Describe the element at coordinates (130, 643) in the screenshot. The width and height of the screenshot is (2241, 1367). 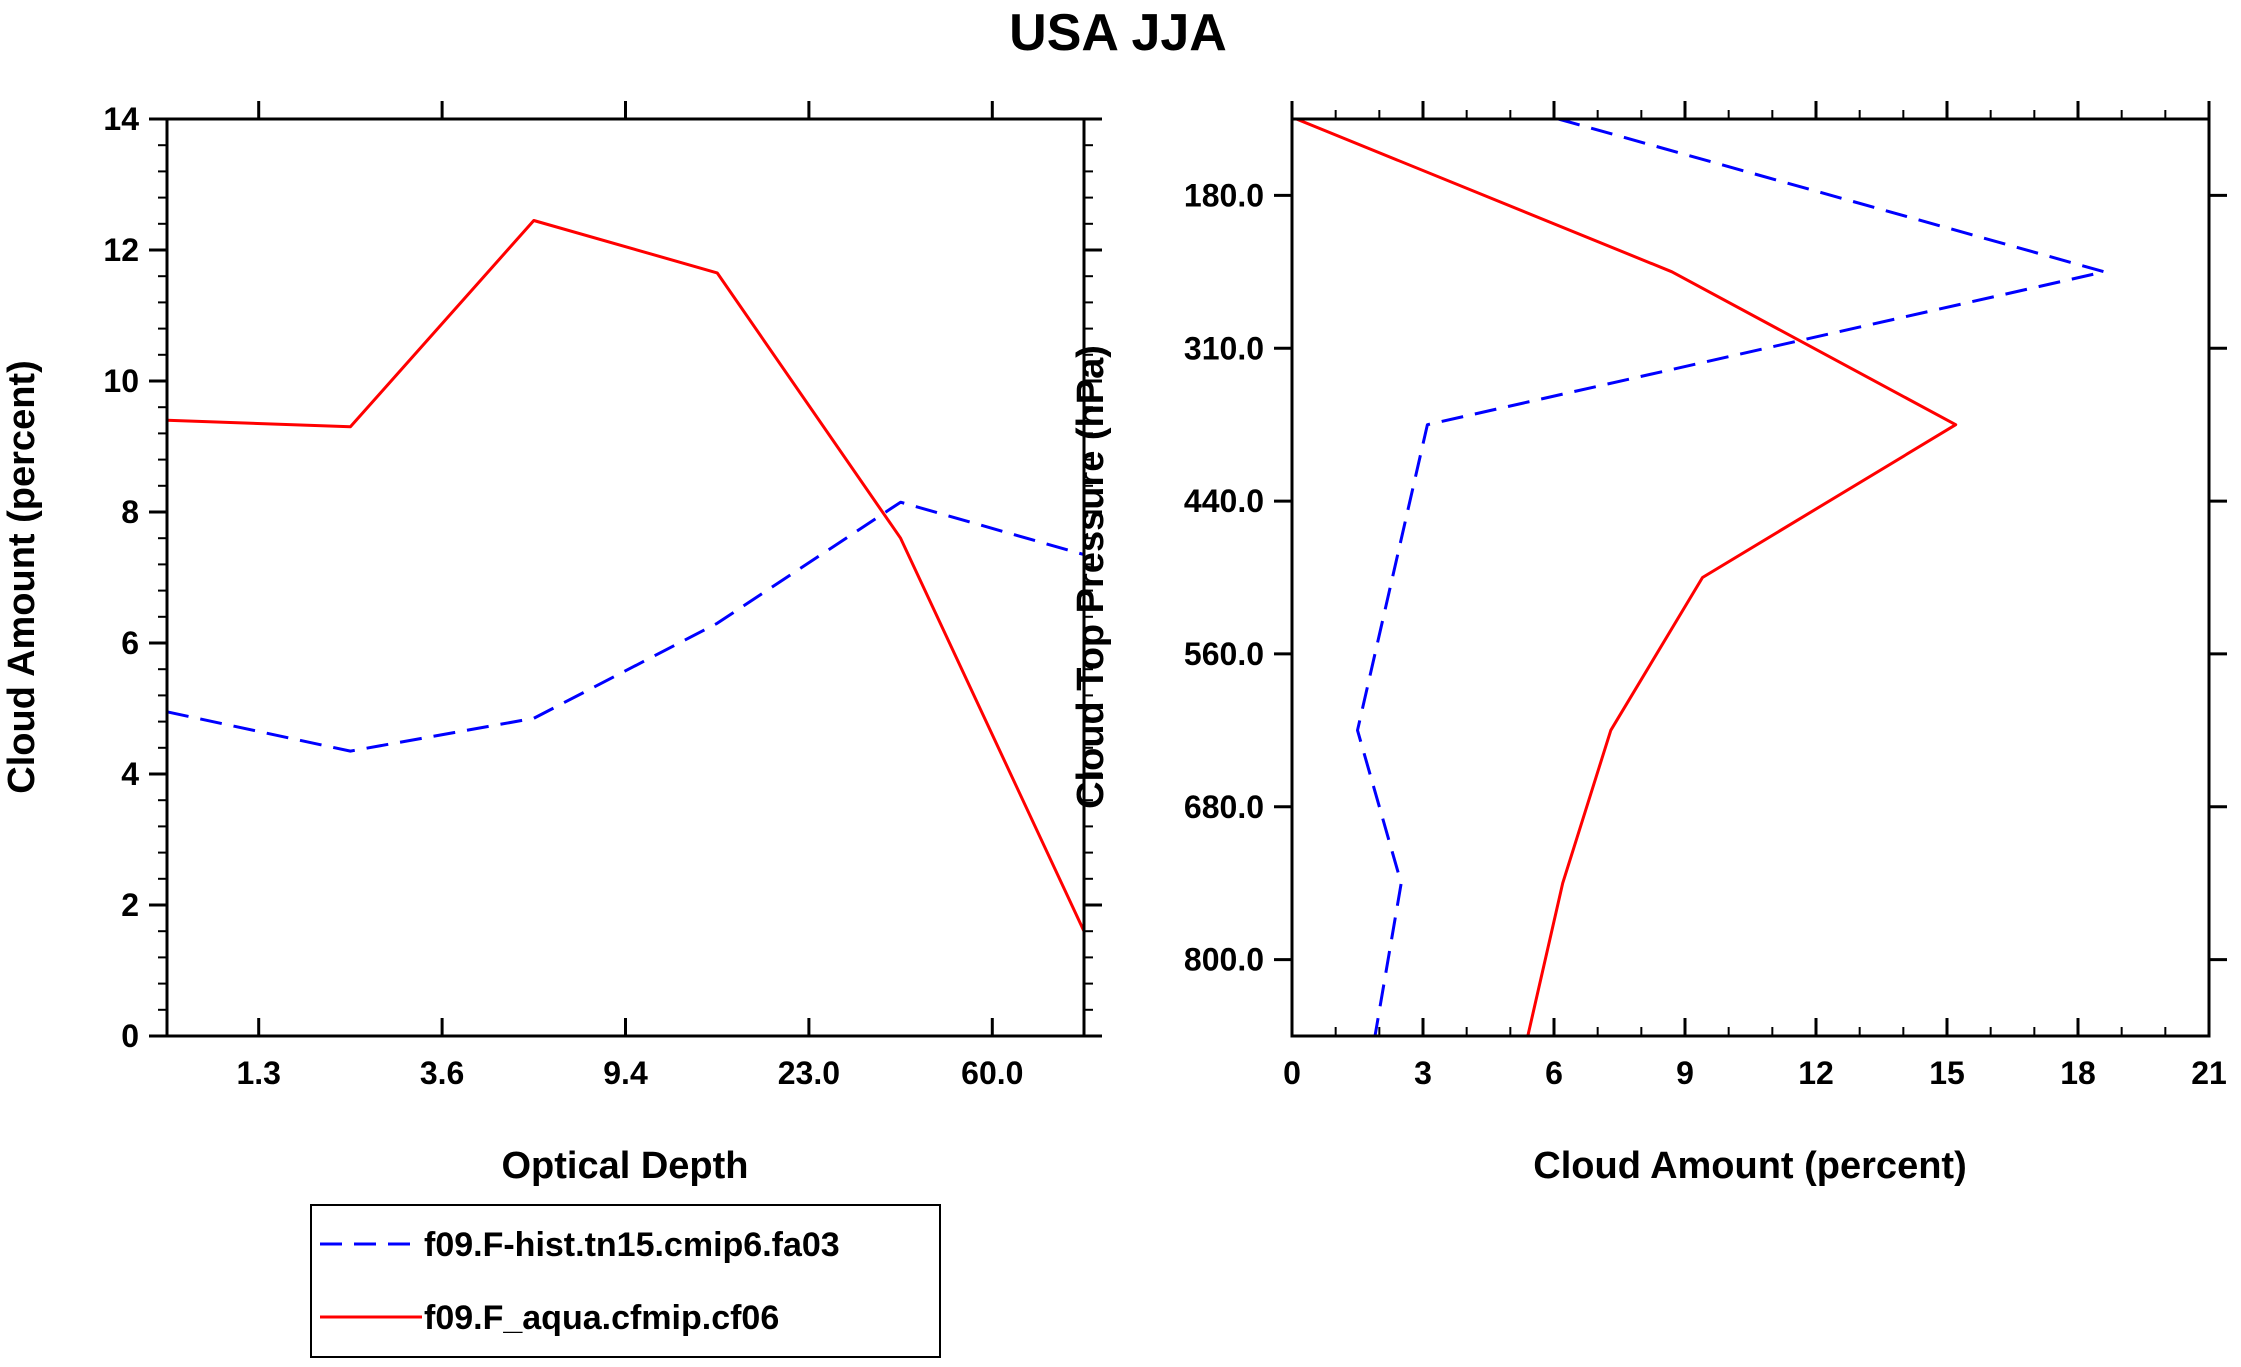
I see `left-y-tick-label: 6` at that location.